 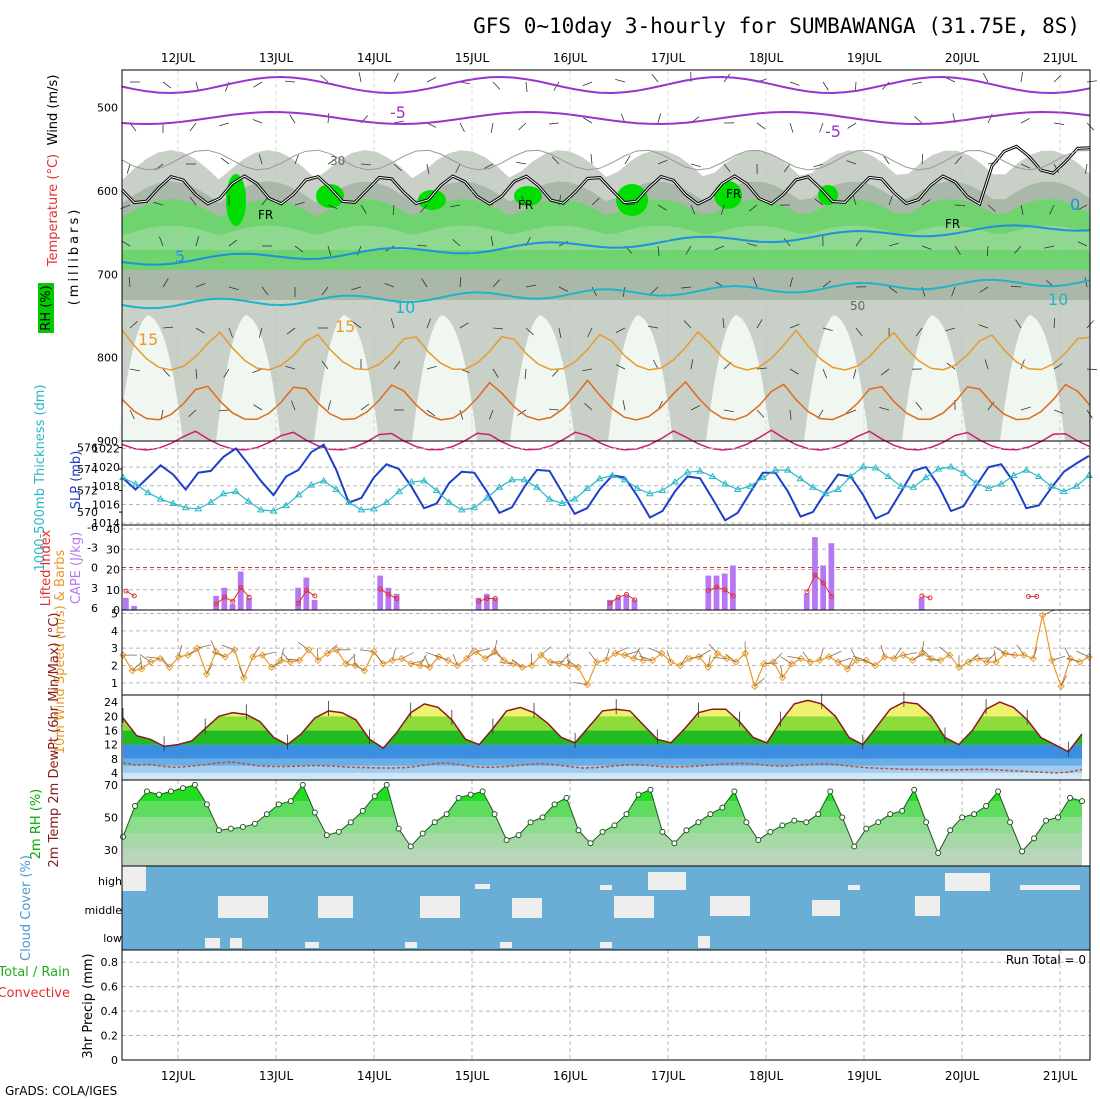 What do you see at coordinates (114, 631) in the screenshot?
I see `wind-tick-label: 4` at bounding box center [114, 631].